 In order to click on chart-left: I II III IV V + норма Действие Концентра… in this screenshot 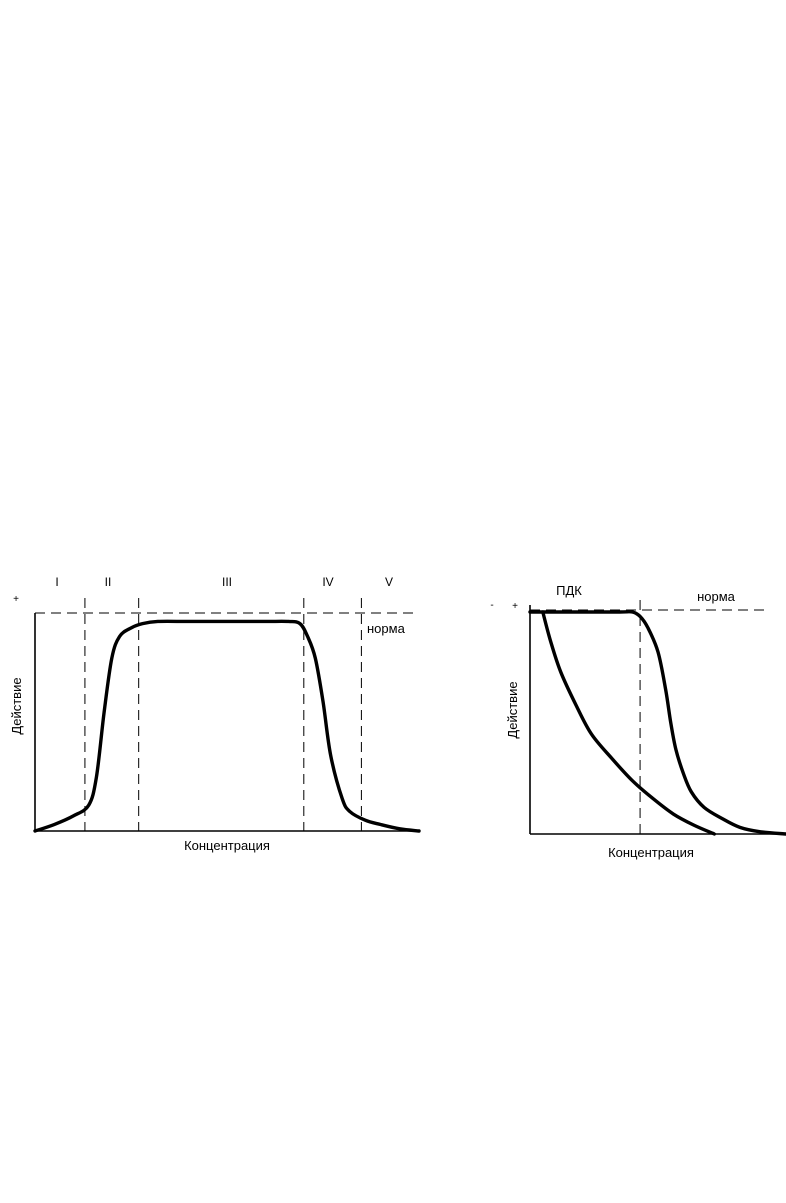, I will do `click(215, 714)`.